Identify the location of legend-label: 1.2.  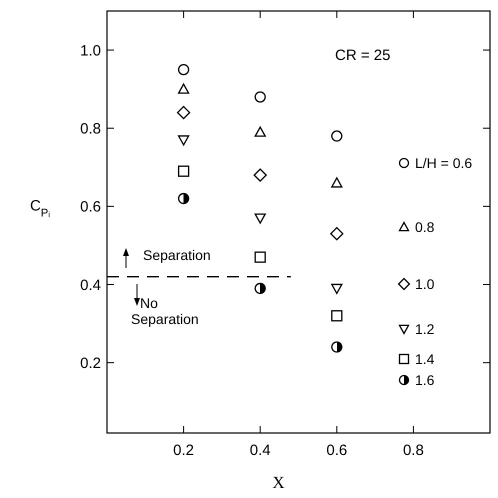
(425, 328).